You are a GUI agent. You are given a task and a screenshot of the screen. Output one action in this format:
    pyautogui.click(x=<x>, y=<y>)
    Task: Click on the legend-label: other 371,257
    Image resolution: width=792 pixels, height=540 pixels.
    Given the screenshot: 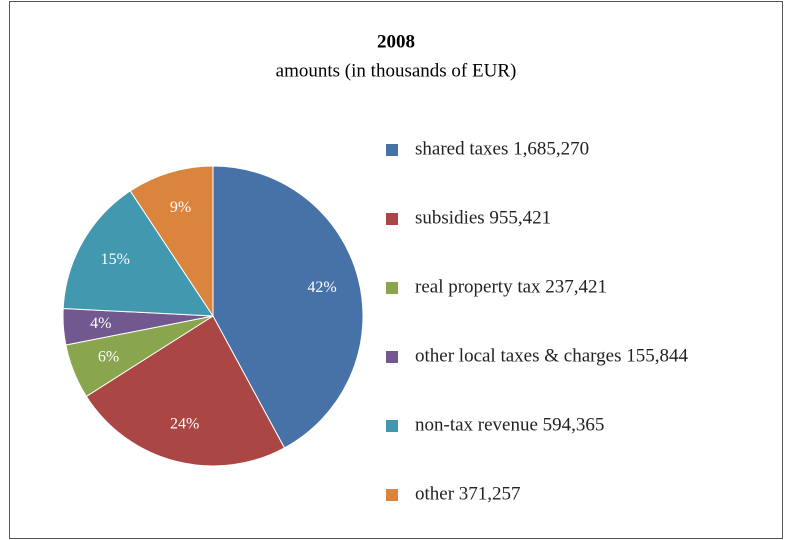 What is the action you would take?
    pyautogui.click(x=468, y=493)
    